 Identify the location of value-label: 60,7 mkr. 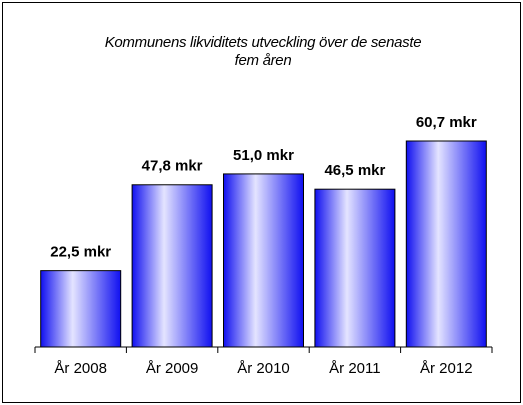
(446, 122).